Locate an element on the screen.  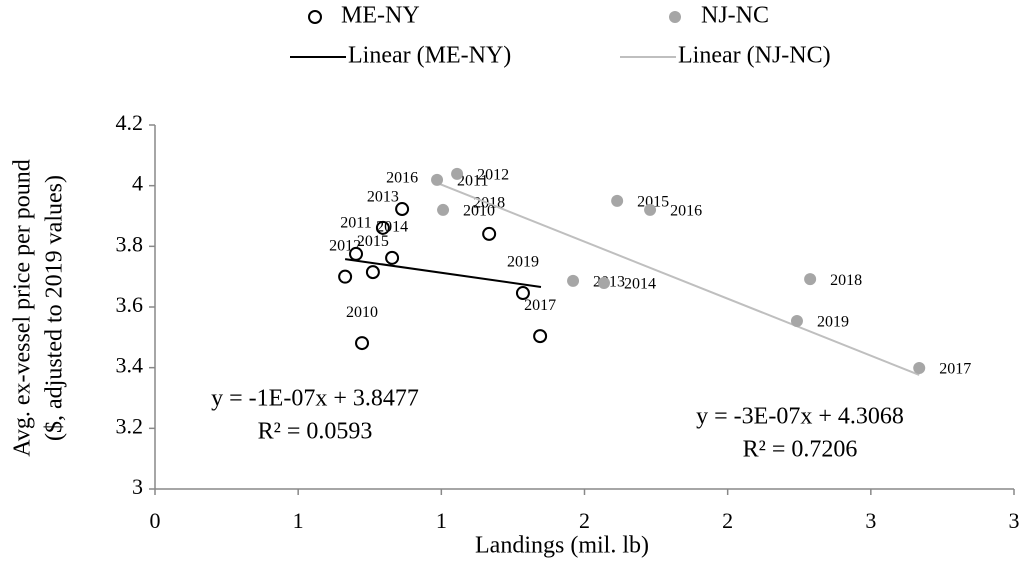
x-axis-title: Landings (mil. lb) is located at coordinates (562, 546).